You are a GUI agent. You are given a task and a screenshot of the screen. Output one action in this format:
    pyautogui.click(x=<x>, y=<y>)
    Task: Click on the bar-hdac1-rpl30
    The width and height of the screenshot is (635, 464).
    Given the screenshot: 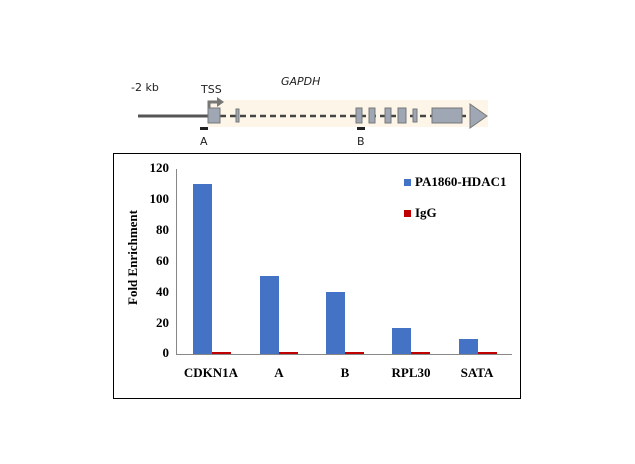 What is the action you would take?
    pyautogui.click(x=401, y=341)
    